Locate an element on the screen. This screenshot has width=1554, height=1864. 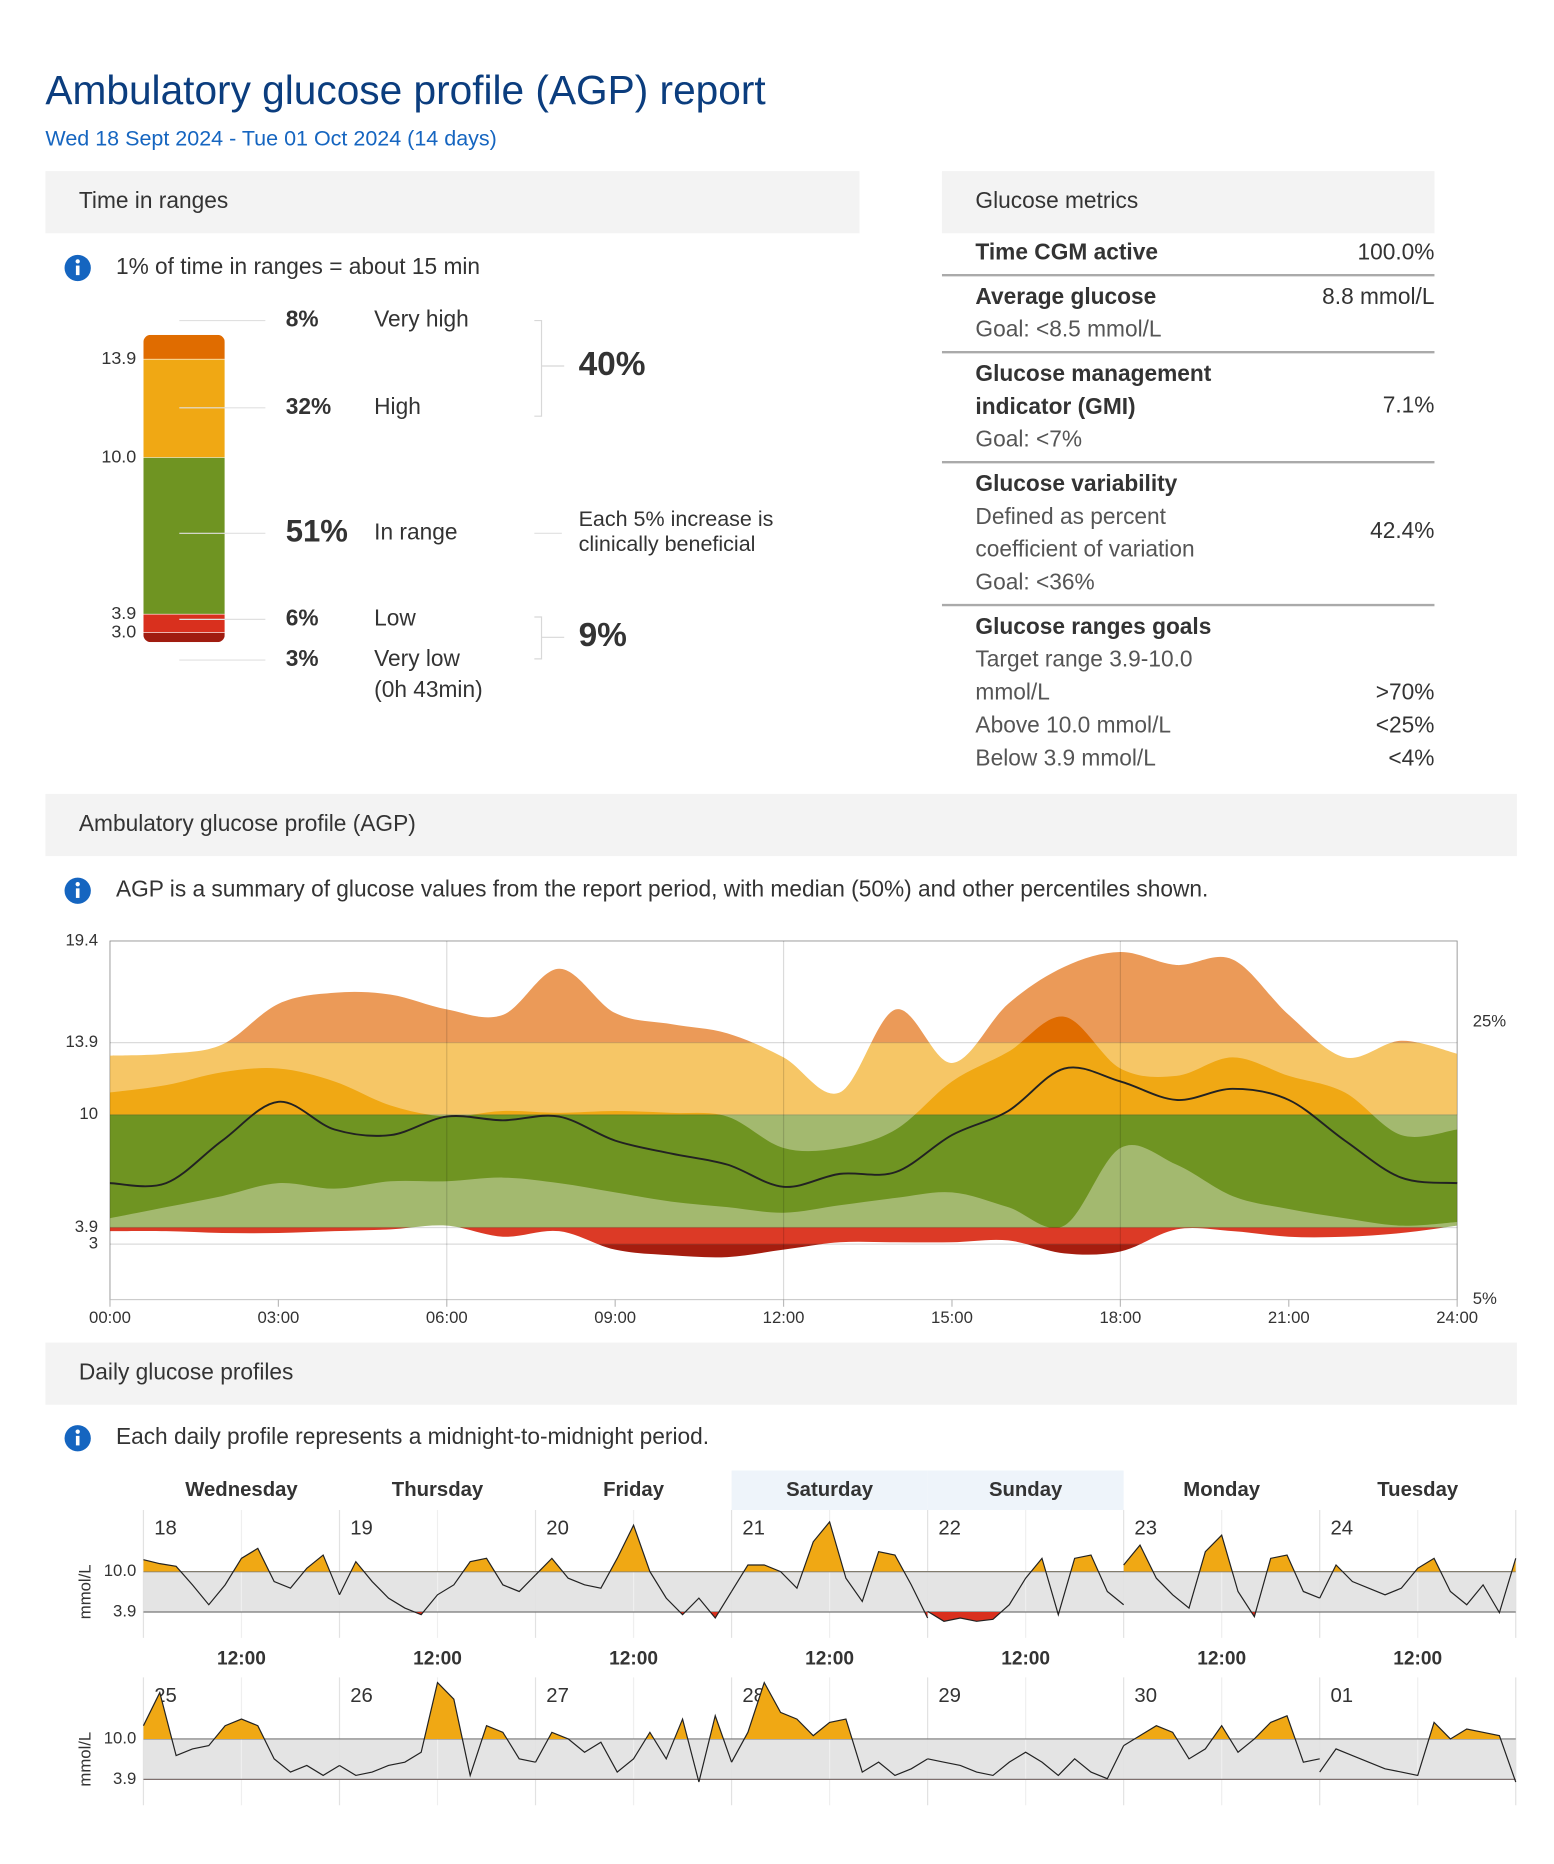
day-label: 01 is located at coordinates (1341, 1696).